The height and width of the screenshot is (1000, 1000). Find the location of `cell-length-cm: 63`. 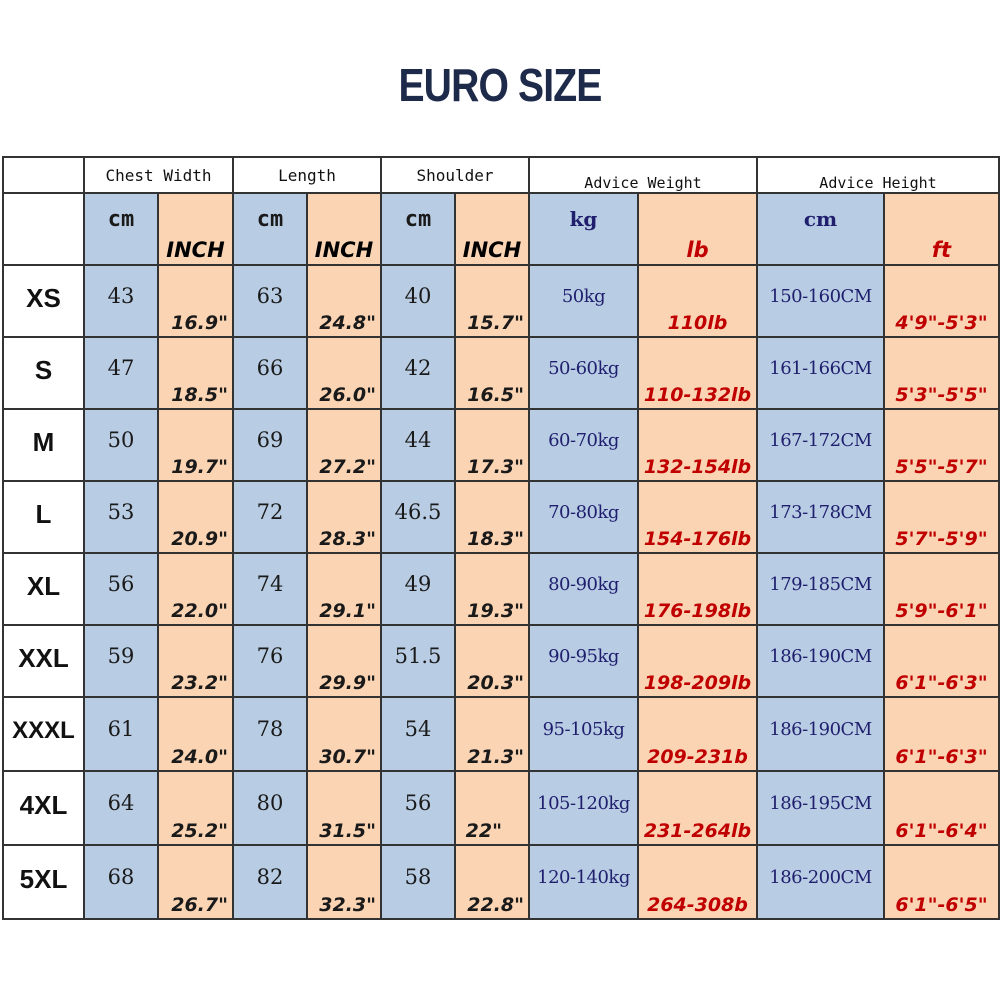

cell-length-cm: 63 is located at coordinates (270, 301).